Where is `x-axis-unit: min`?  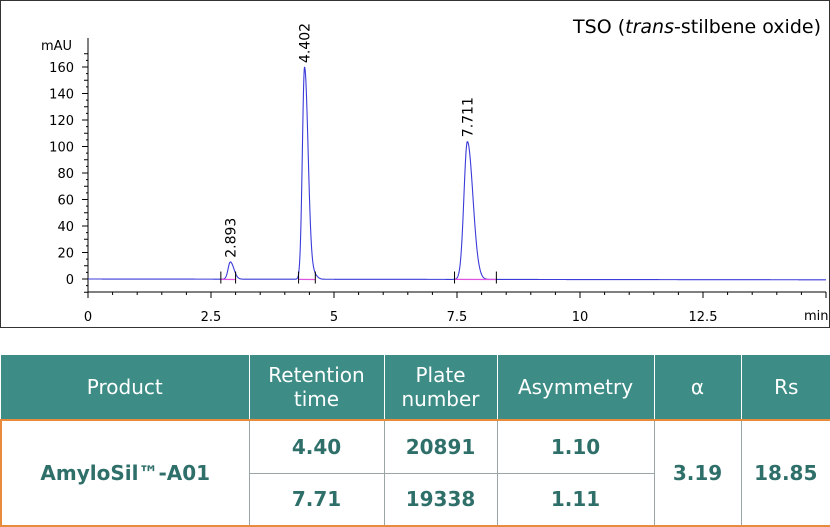 x-axis-unit: min is located at coordinates (816, 316).